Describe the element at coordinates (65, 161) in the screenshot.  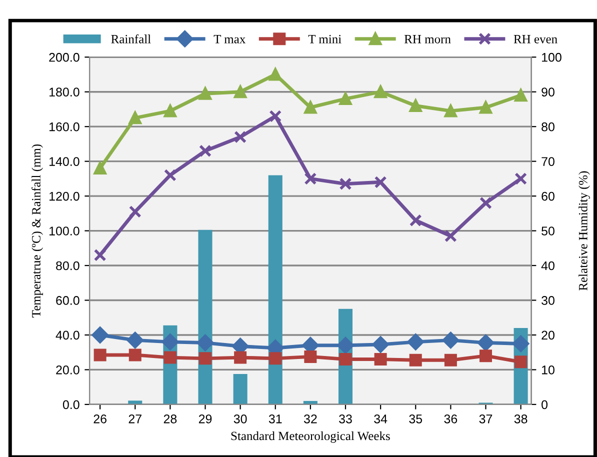
I see `y-tick-label: 140.0` at that location.